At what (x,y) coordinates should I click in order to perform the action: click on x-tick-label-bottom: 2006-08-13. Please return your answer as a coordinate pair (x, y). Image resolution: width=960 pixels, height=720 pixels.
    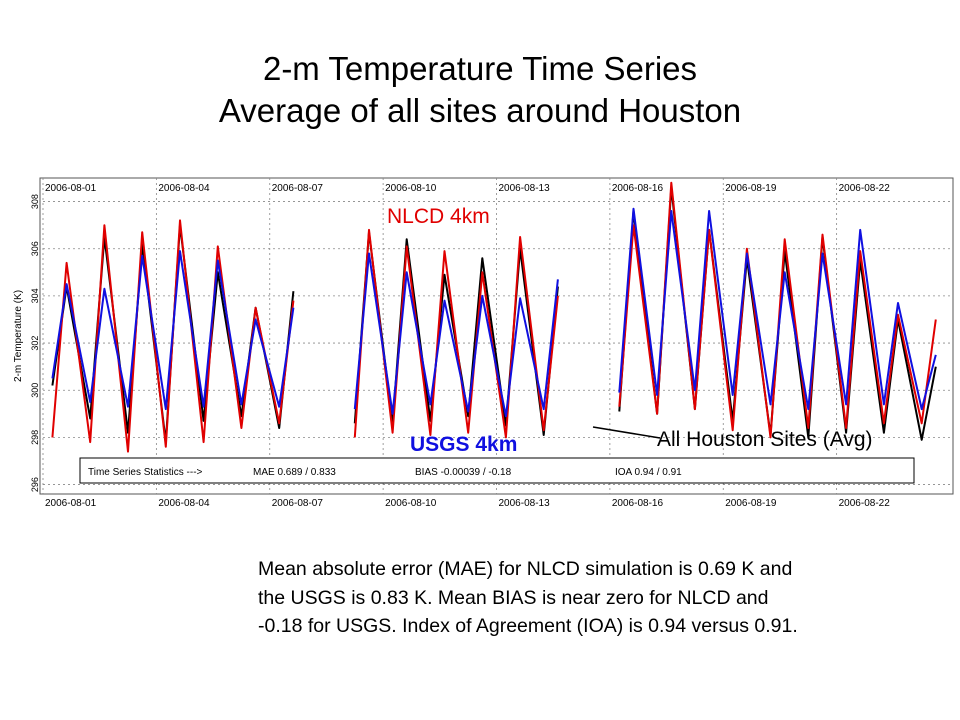
    Looking at the image, I should click on (525, 503).